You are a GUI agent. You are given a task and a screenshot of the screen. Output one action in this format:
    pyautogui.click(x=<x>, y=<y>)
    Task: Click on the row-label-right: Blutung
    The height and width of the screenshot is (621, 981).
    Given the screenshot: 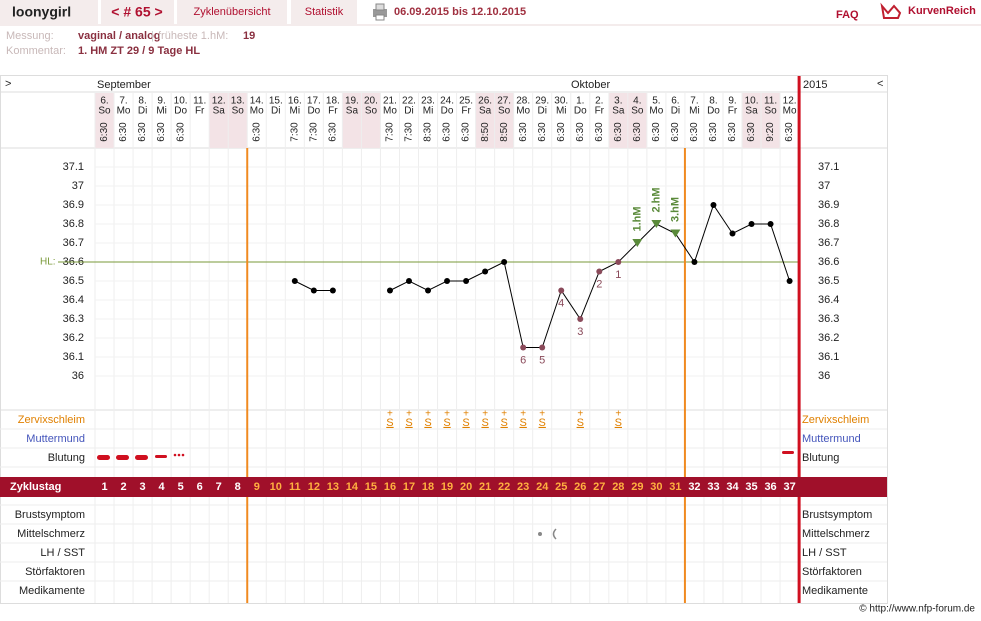 What is the action you would take?
    pyautogui.click(x=820, y=458)
    